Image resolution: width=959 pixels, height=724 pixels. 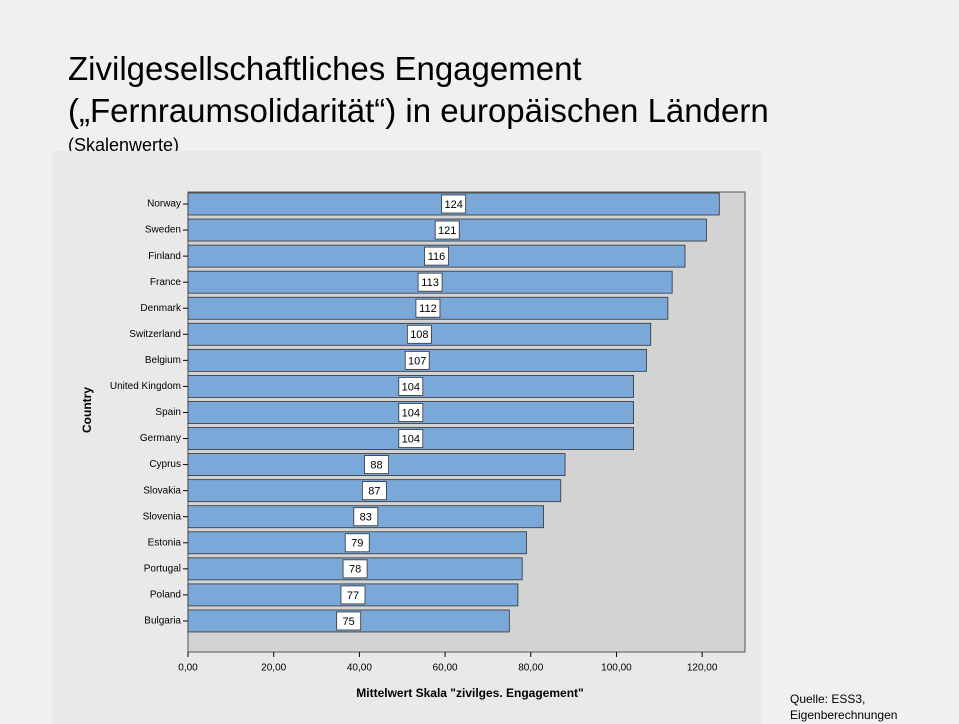 What do you see at coordinates (616, 668) in the screenshot?
I see `x-tick-label: 100,00` at bounding box center [616, 668].